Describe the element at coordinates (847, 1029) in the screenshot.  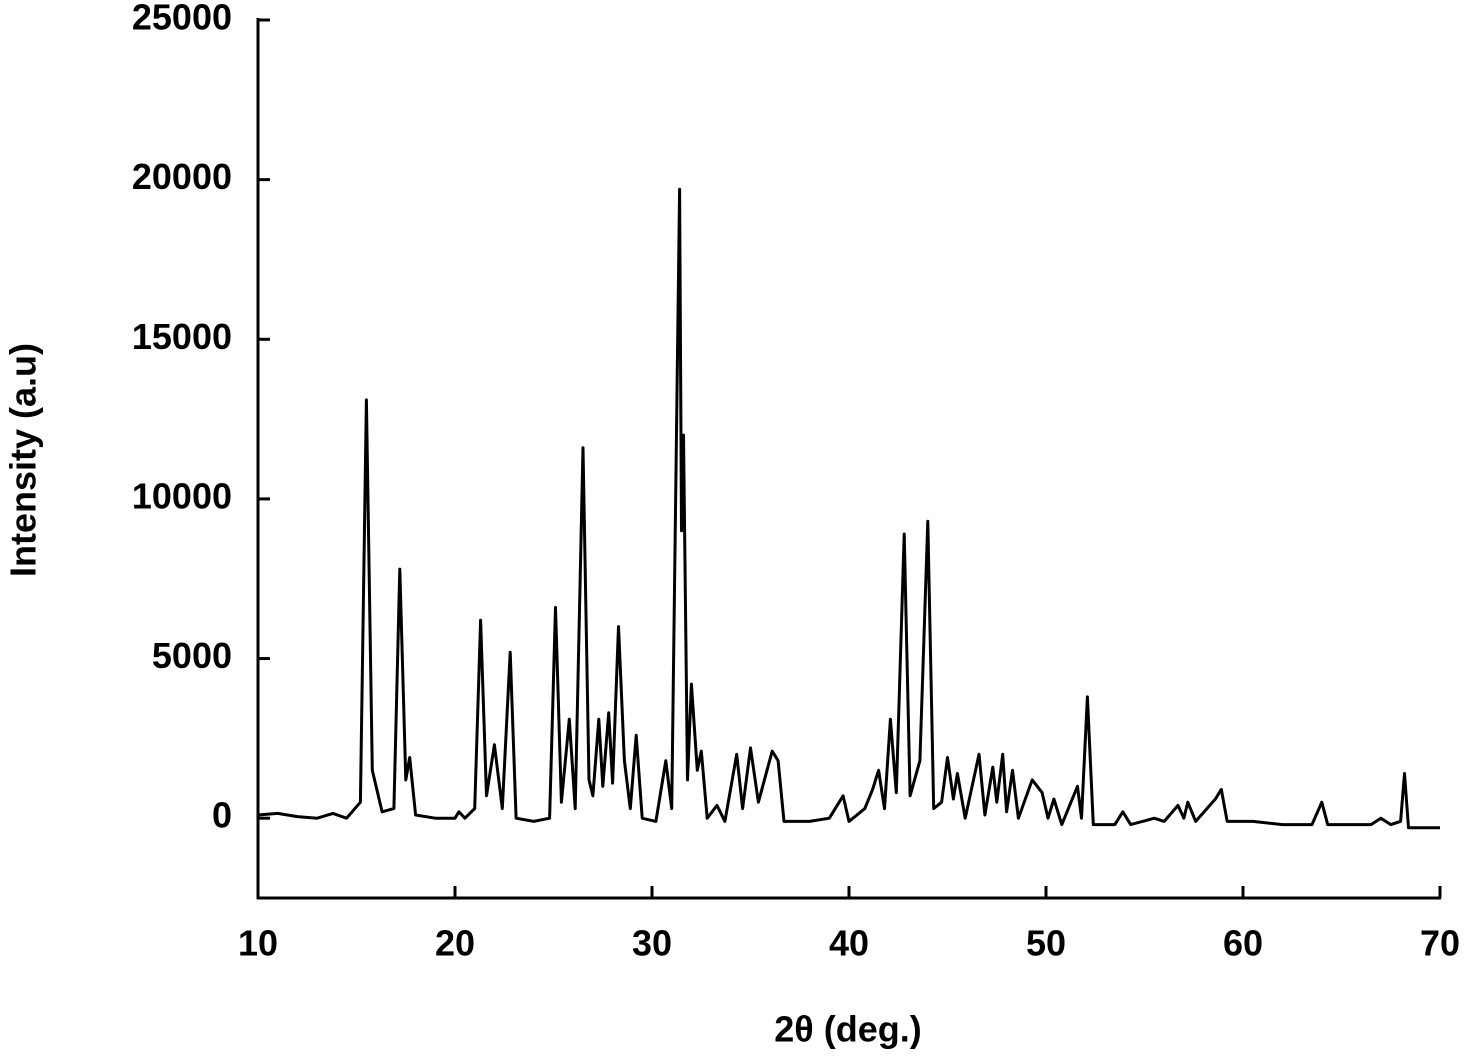
I see `x-axis-label: 2θ (deg.)` at that location.